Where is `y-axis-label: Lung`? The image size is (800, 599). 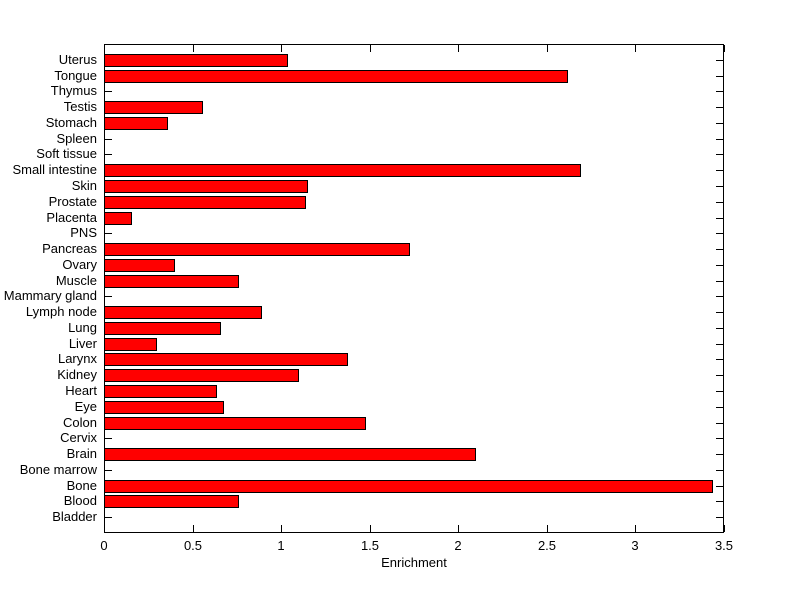 y-axis-label: Lung is located at coordinates (82, 327).